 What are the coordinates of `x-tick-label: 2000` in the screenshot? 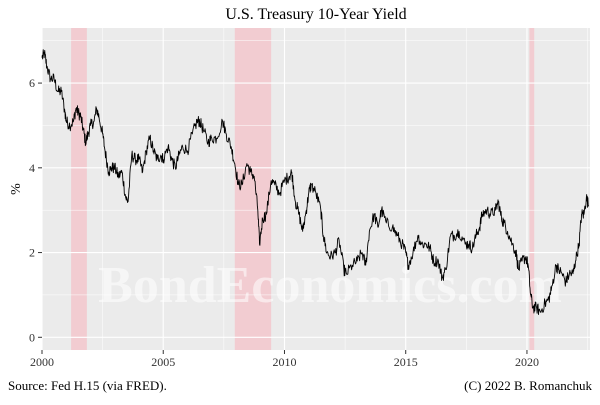 It's located at (42, 362).